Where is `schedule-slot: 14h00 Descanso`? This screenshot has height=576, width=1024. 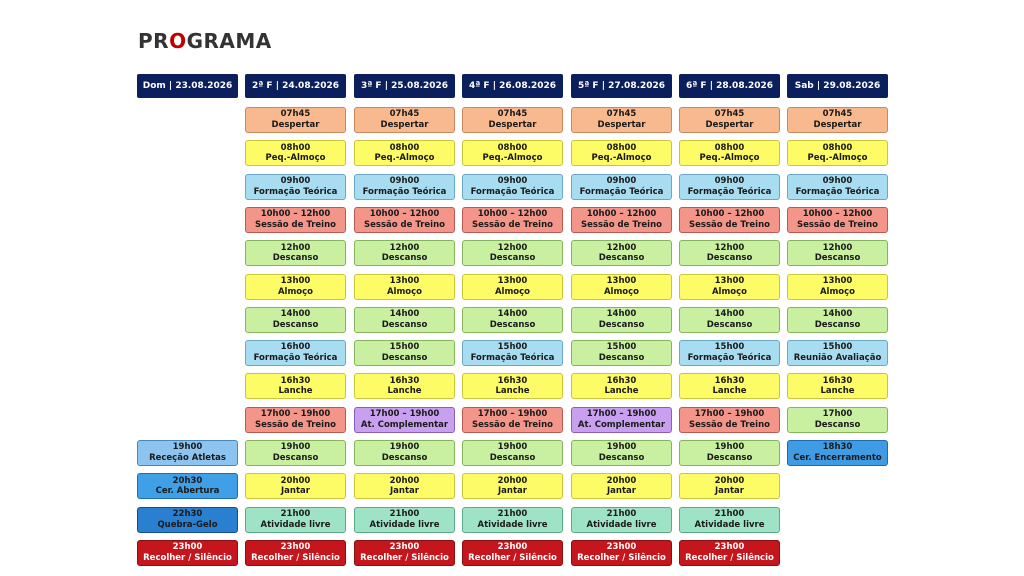 schedule-slot: 14h00 Descanso is located at coordinates (837, 319).